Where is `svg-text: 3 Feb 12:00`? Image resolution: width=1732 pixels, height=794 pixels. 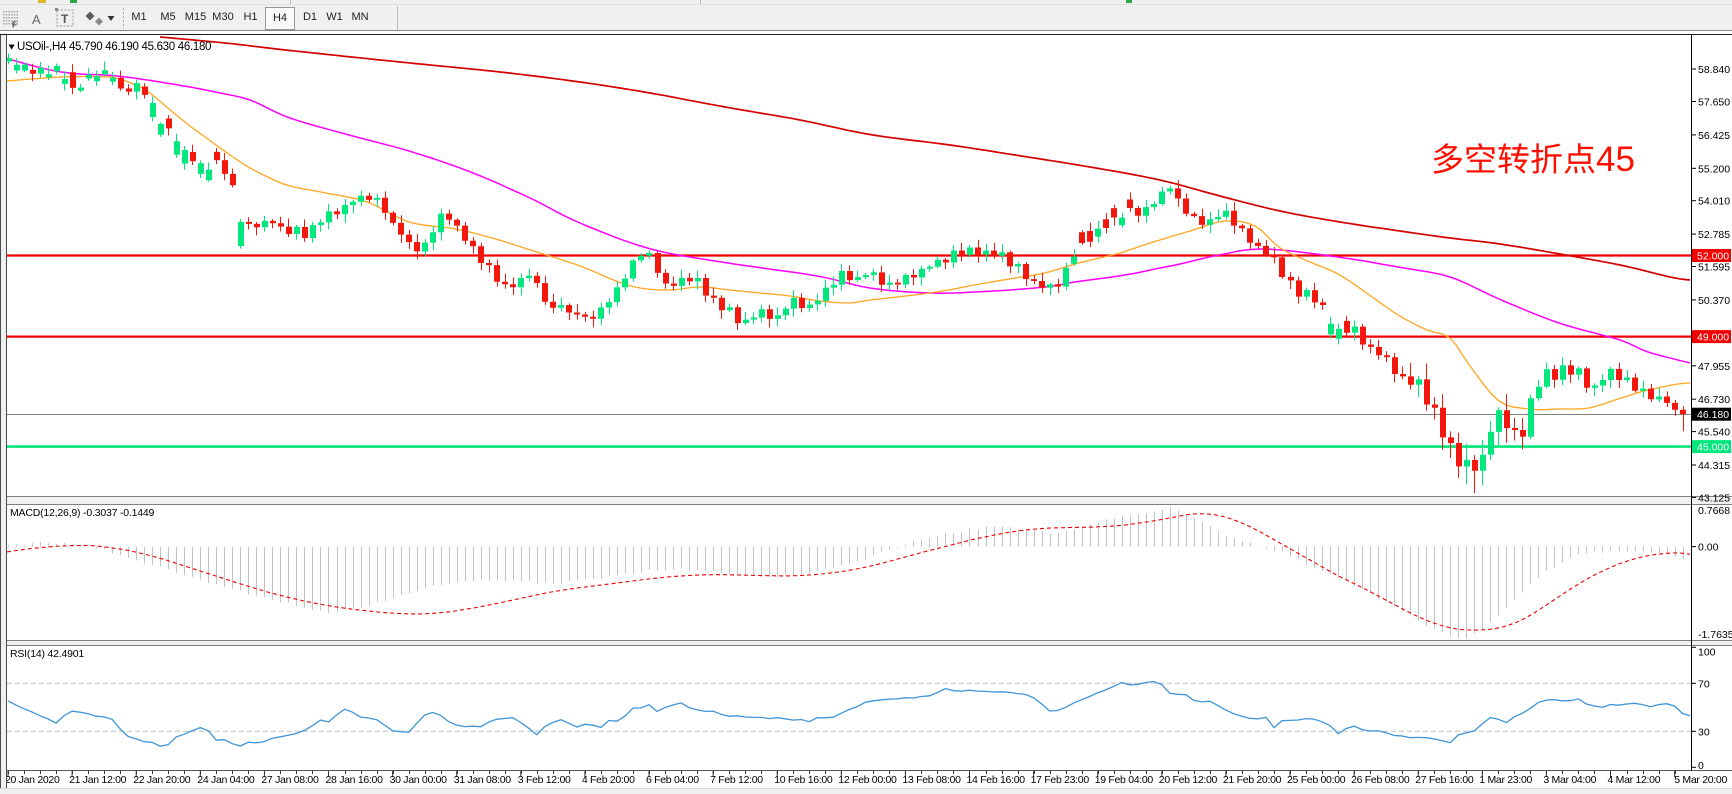 svg-text: 3 Feb 12:00 is located at coordinates (544, 780).